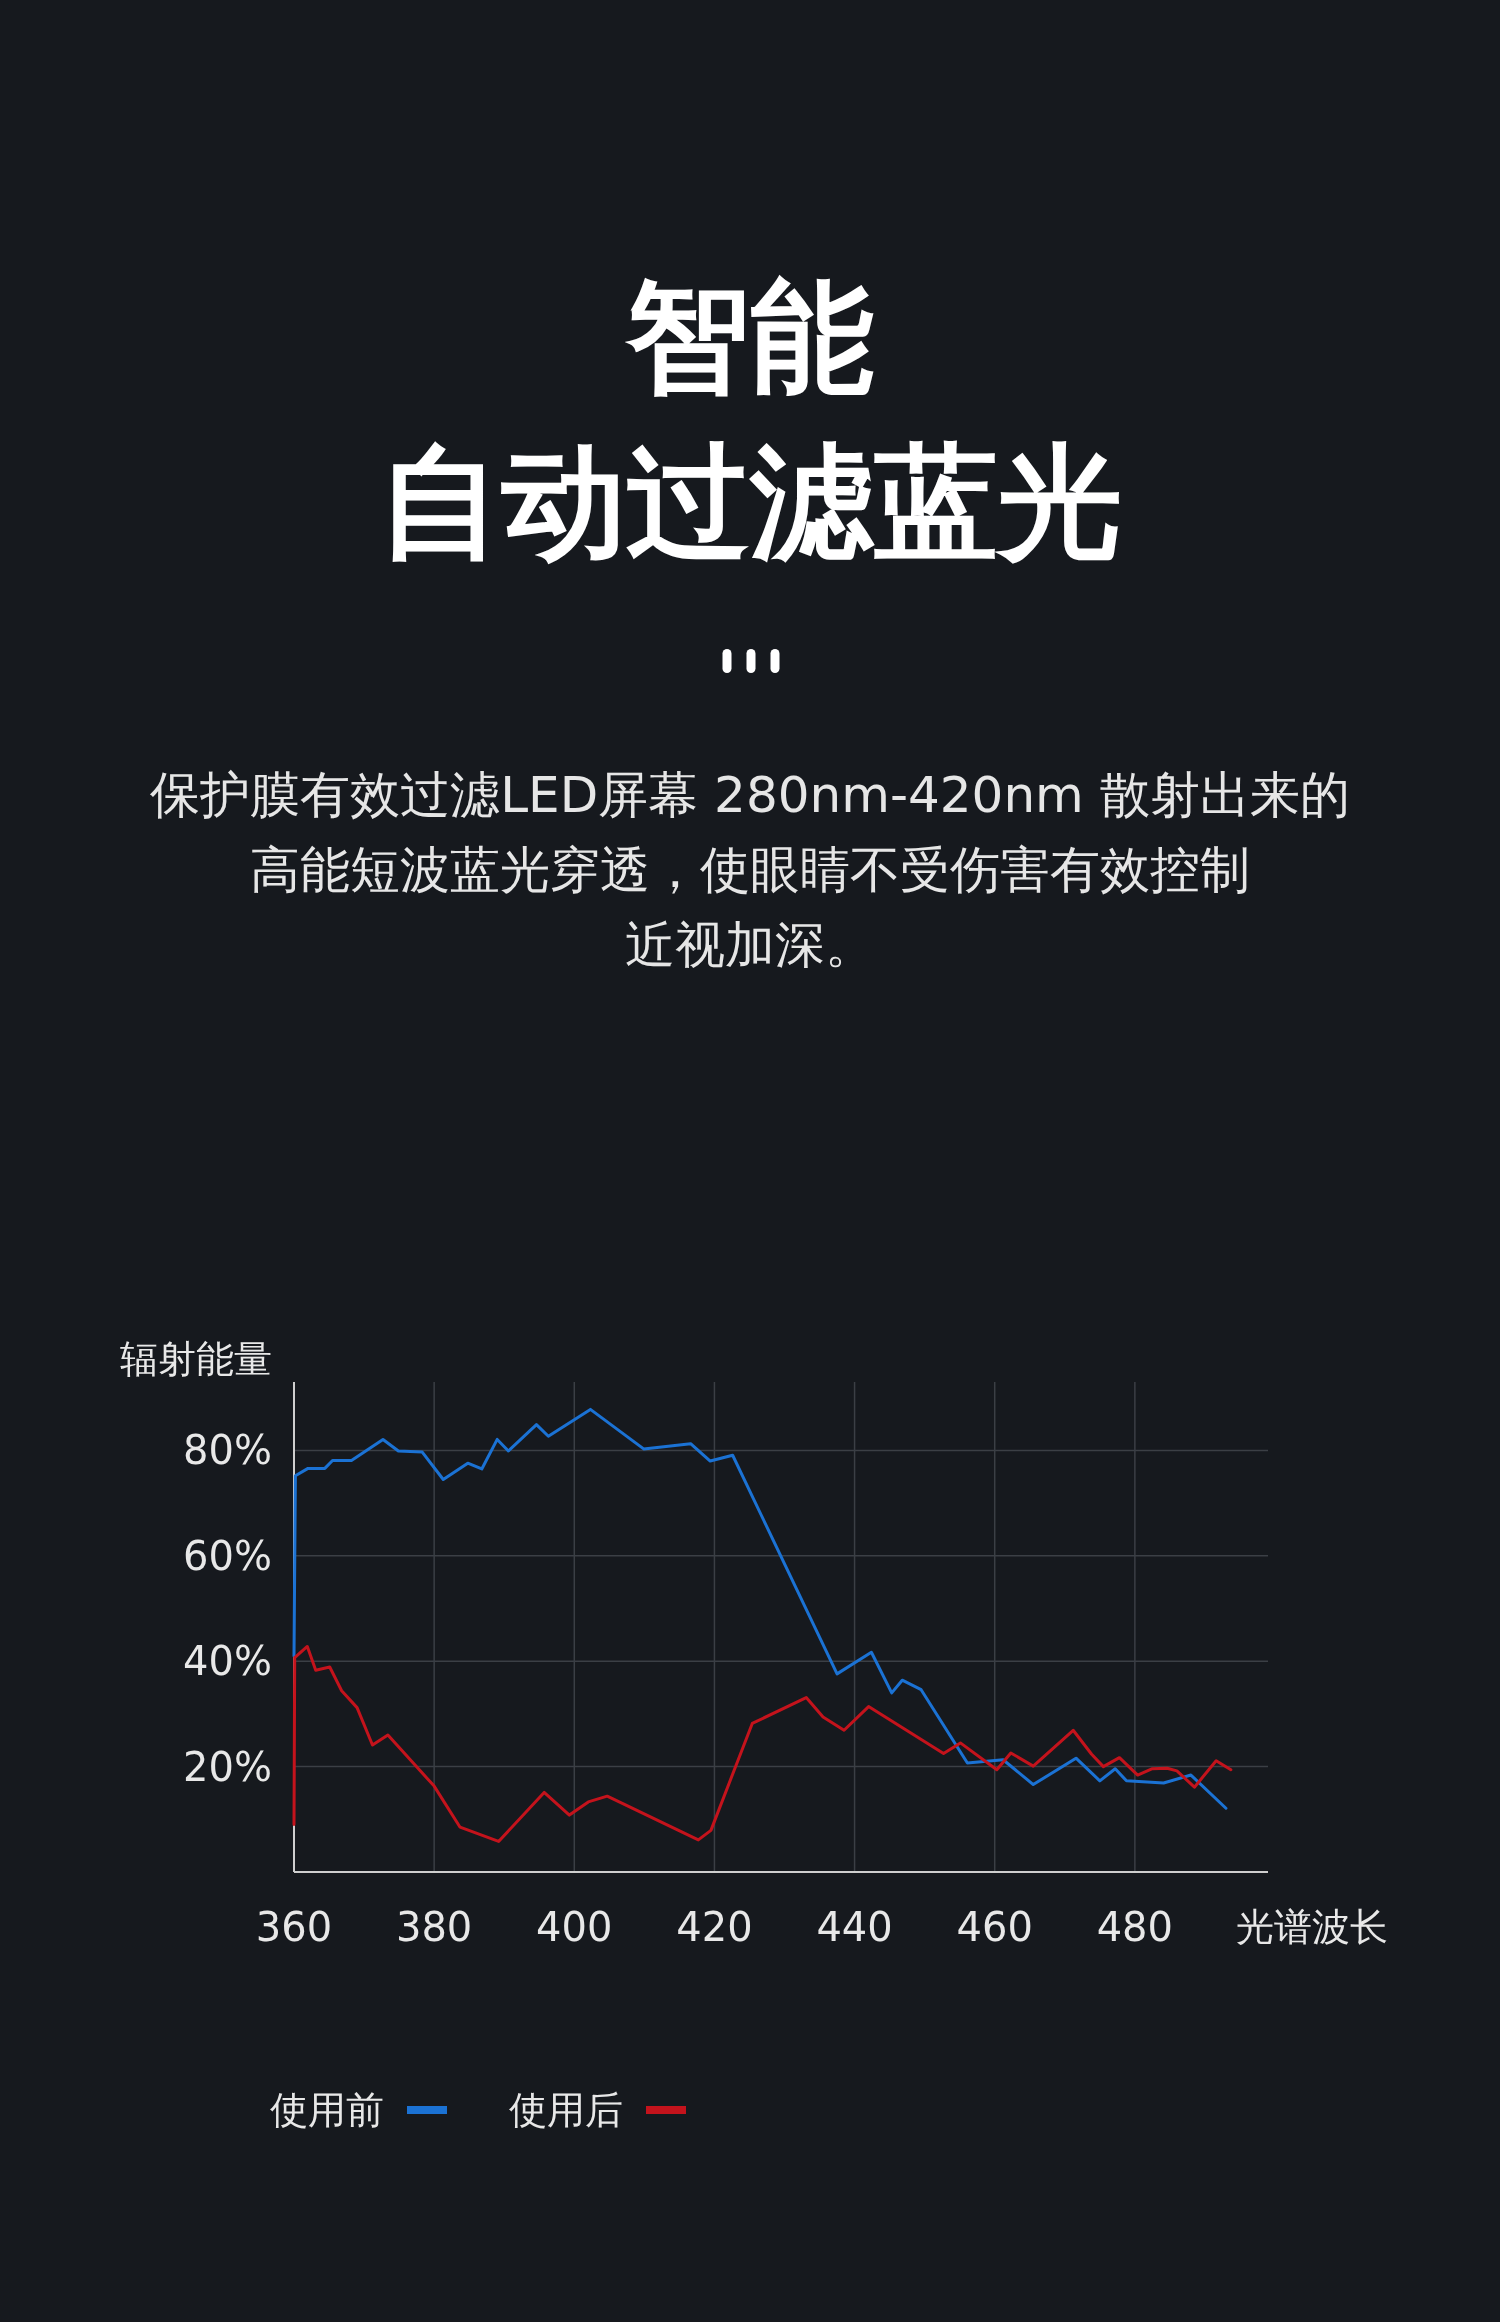  What do you see at coordinates (1312, 1927) in the screenshot?
I see `x-axis-title: 光谱波长` at bounding box center [1312, 1927].